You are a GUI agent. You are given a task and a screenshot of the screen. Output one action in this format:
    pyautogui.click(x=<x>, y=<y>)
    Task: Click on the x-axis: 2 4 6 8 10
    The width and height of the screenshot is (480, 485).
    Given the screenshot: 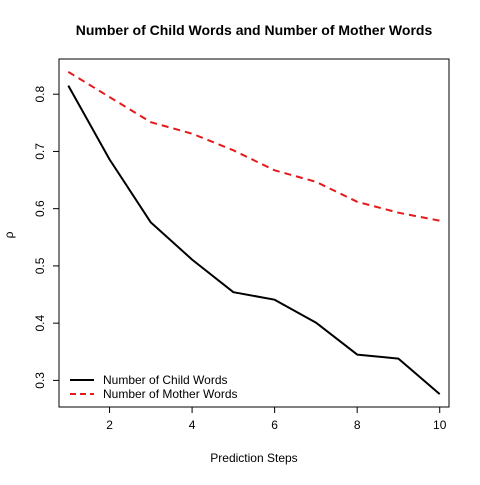 What is the action you would take?
    pyautogui.click(x=276, y=419)
    